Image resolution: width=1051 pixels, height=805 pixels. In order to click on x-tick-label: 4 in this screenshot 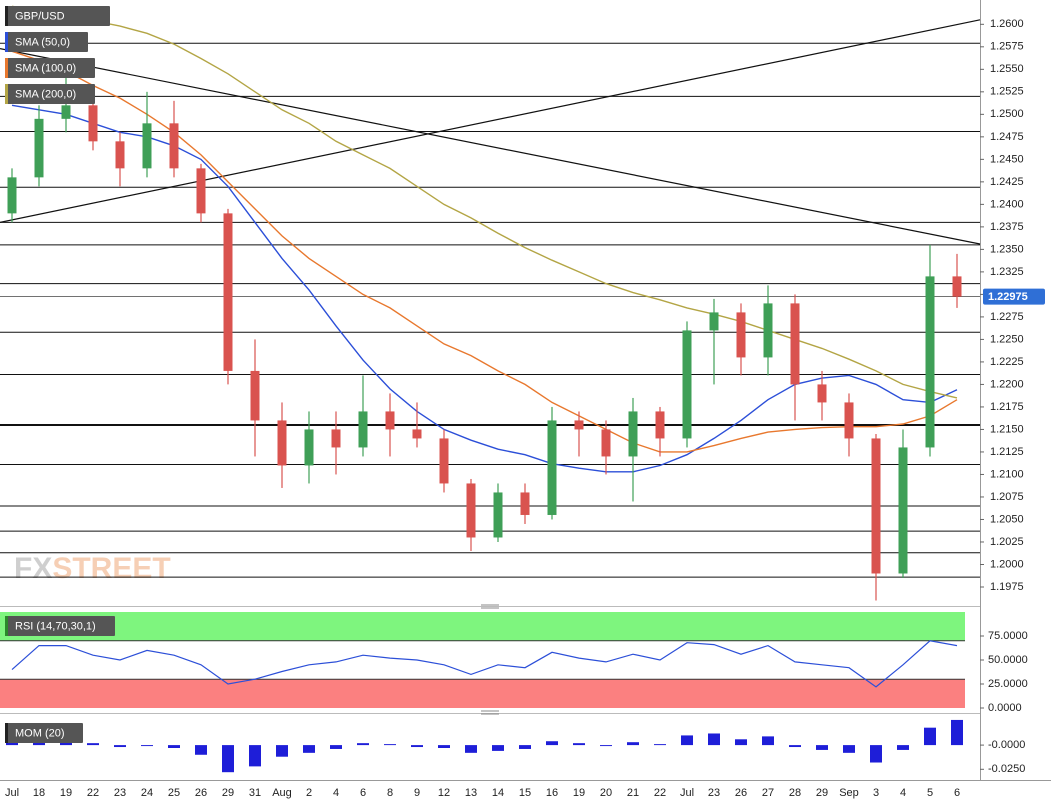, I will do `click(903, 793)`.